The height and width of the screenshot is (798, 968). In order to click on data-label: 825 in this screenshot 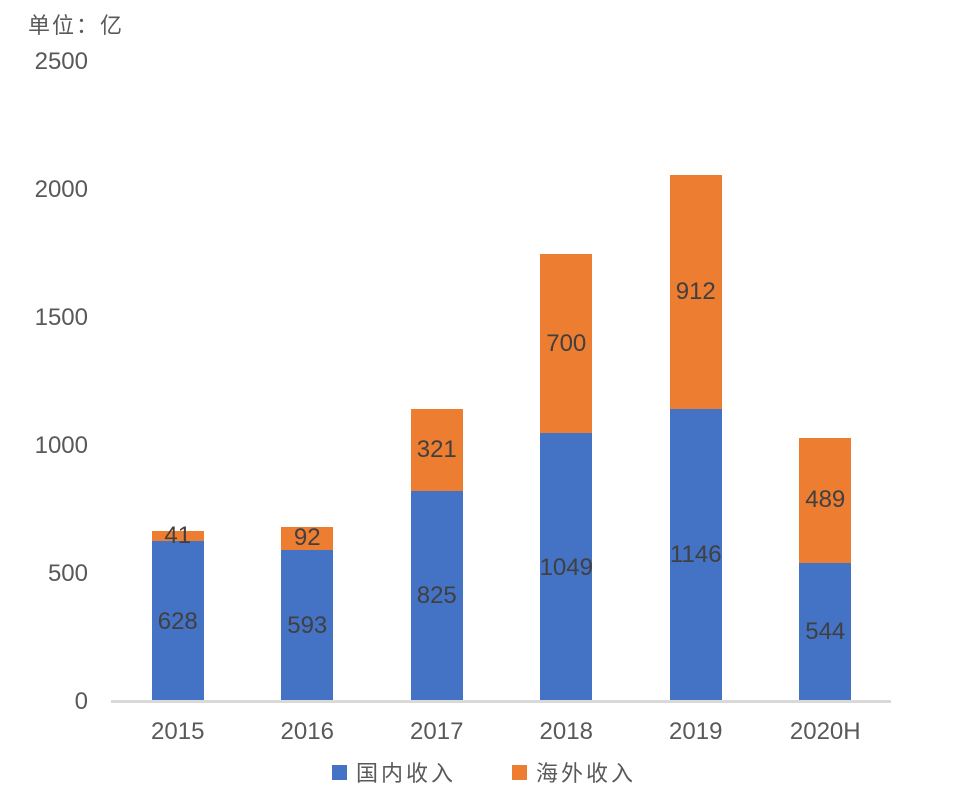, I will do `click(436, 596)`.